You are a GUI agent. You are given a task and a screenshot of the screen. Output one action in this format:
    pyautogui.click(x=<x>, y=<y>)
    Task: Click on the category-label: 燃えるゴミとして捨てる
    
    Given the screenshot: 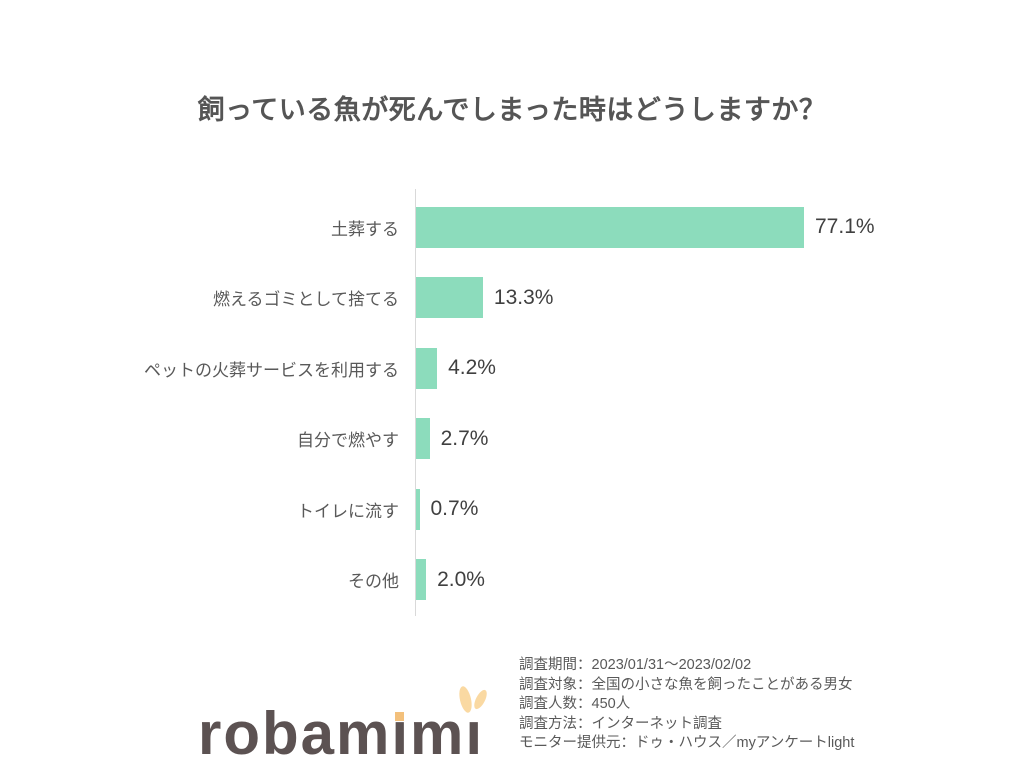 What is the action you would take?
    pyautogui.click(x=306, y=300)
    